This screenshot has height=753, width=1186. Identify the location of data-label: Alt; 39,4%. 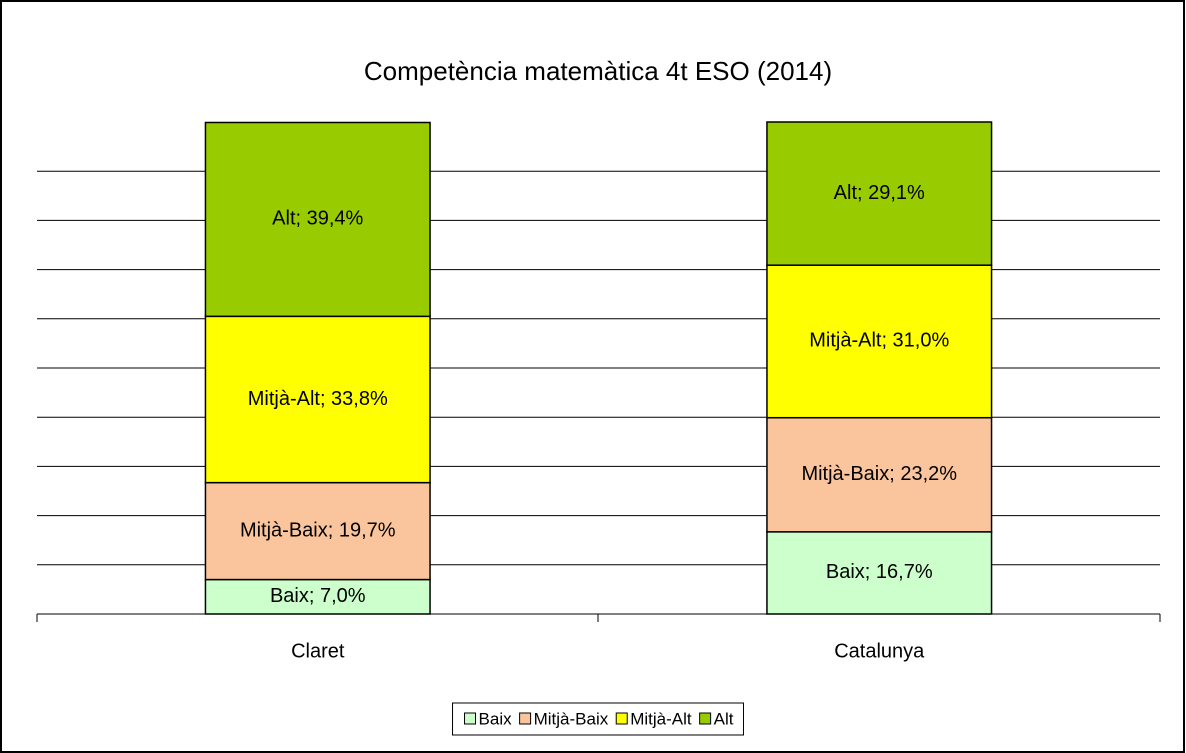
(317, 219).